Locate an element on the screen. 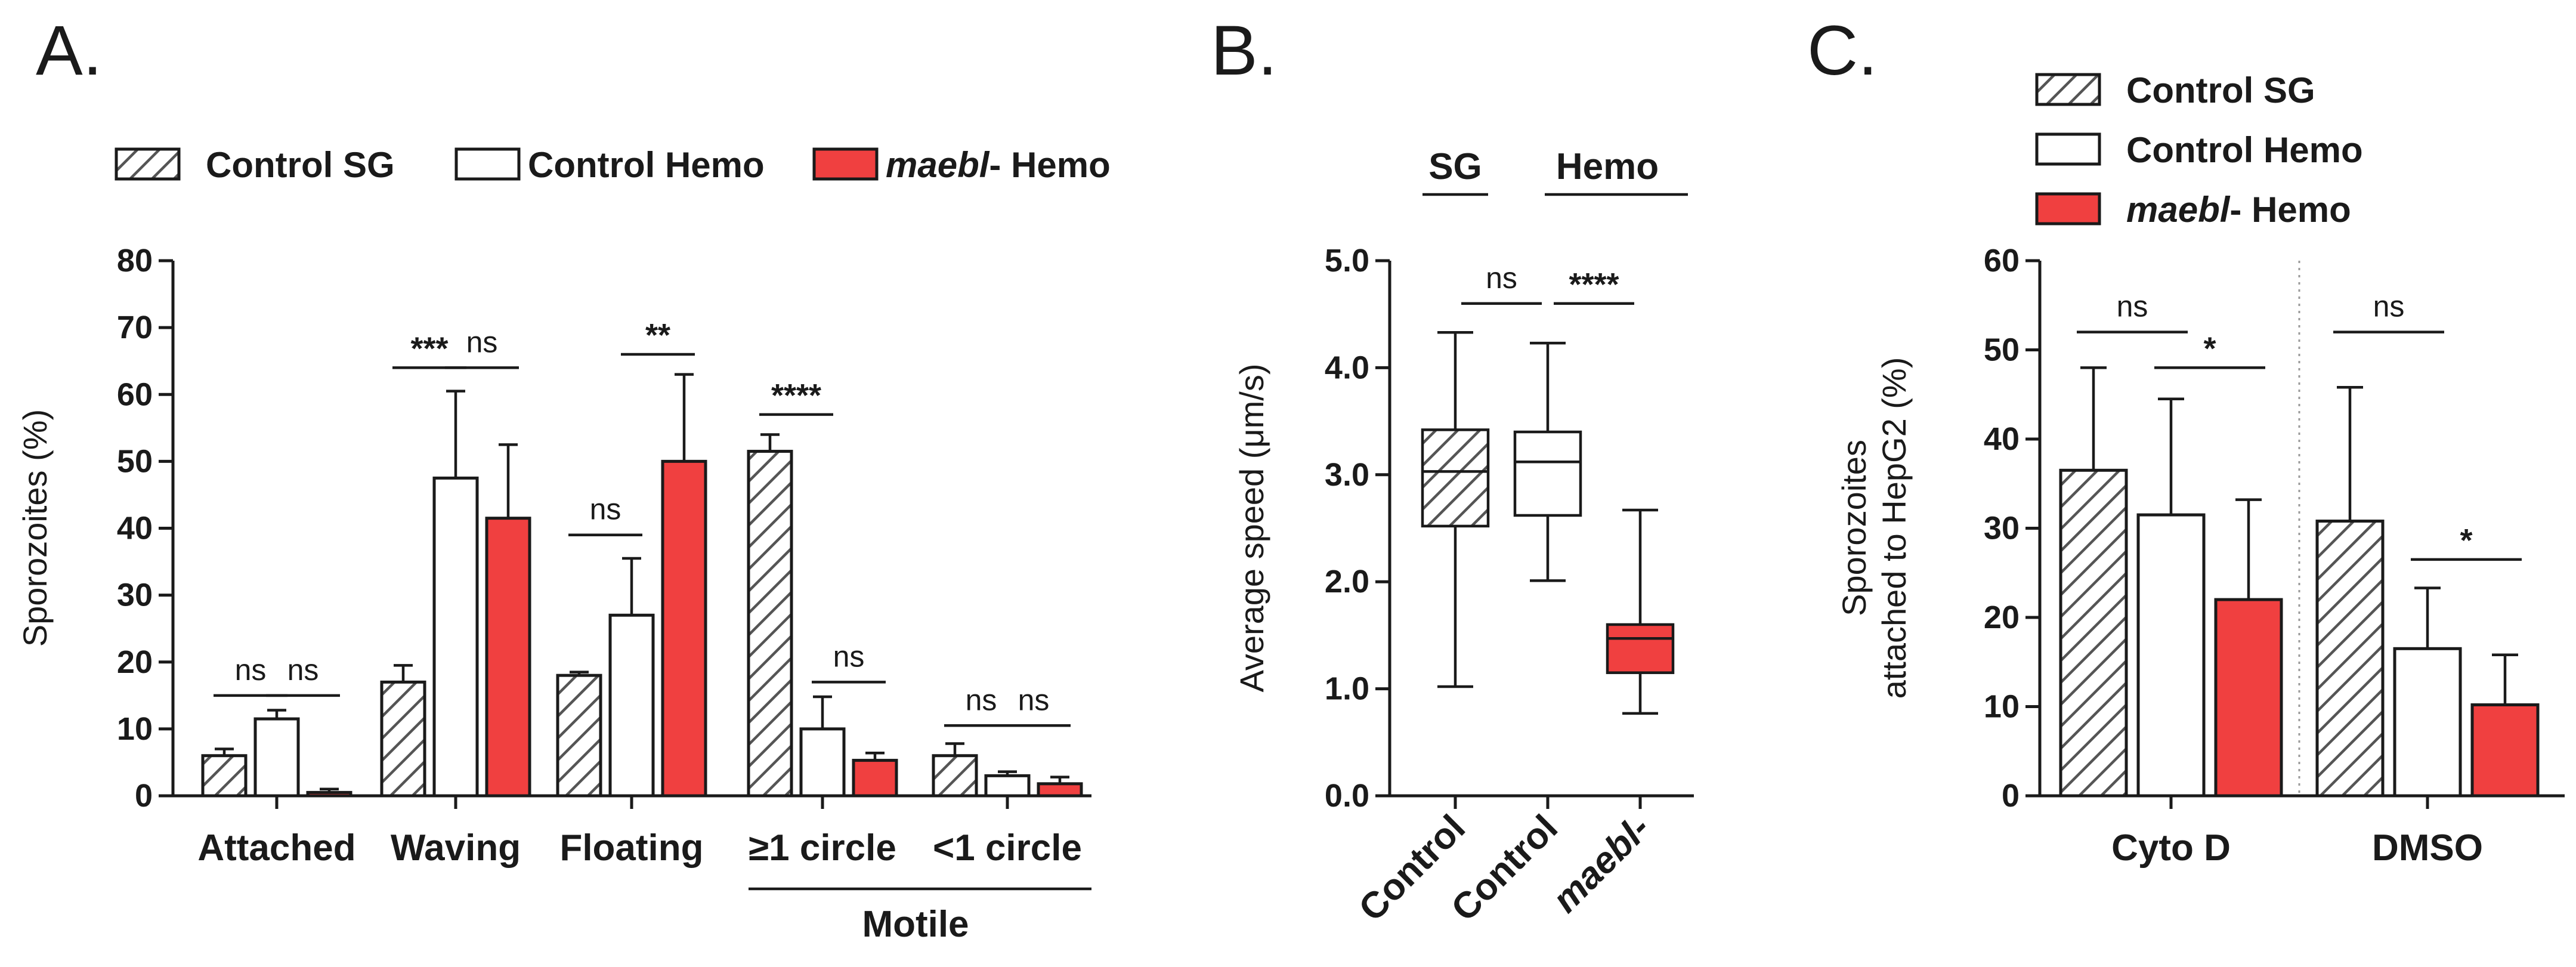  y-tick-label: 5.0 is located at coordinates (1347, 261).